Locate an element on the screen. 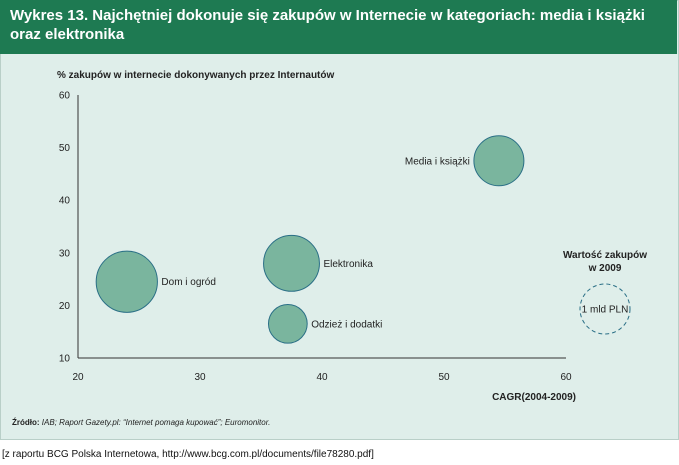 Image resolution: width=679 pixels, height=465 pixels. legend-title-line2: w 2009 is located at coordinates (605, 268).